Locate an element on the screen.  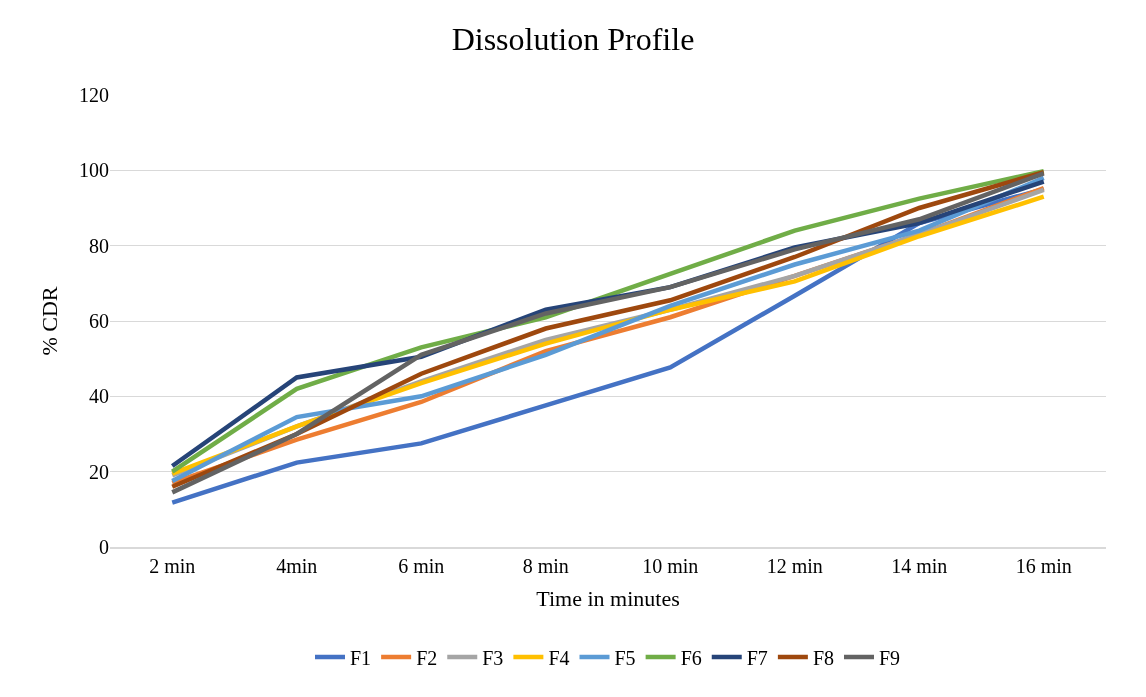
legend-label: F4 is located at coordinates (559, 657).